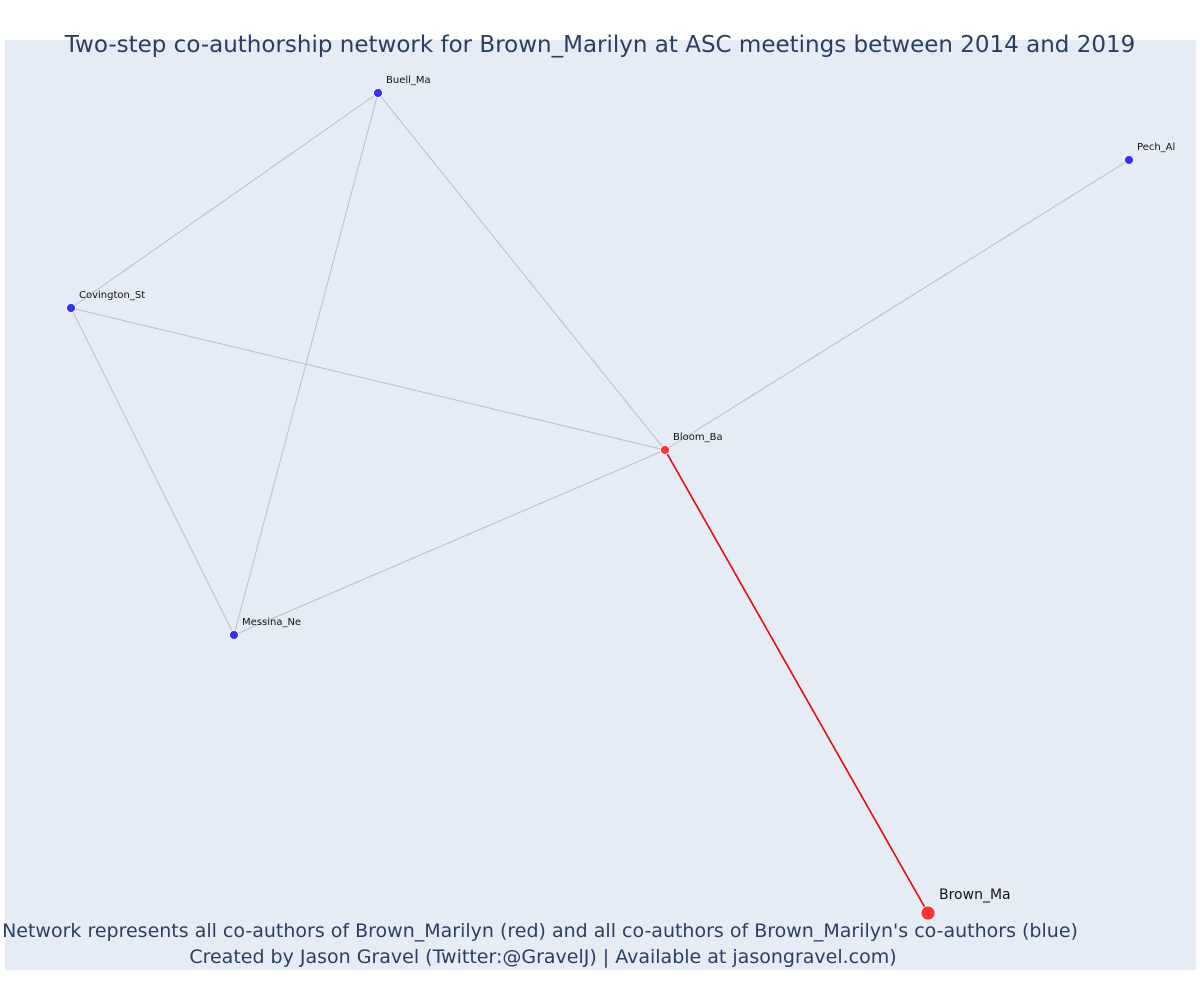 Image resolution: width=1200 pixels, height=1004 pixels. I want to click on edge-bloom-ba-messina-ne, so click(449, 542).